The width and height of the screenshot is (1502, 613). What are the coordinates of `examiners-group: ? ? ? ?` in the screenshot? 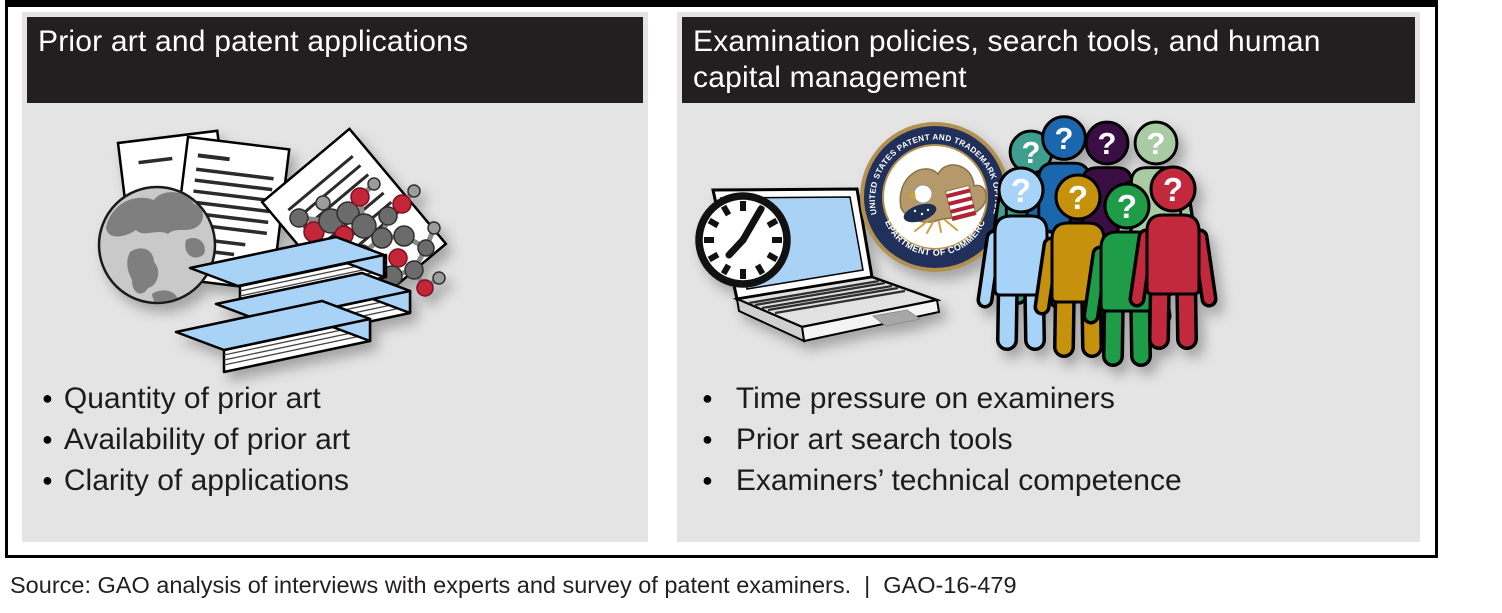 It's located at (1097, 236).